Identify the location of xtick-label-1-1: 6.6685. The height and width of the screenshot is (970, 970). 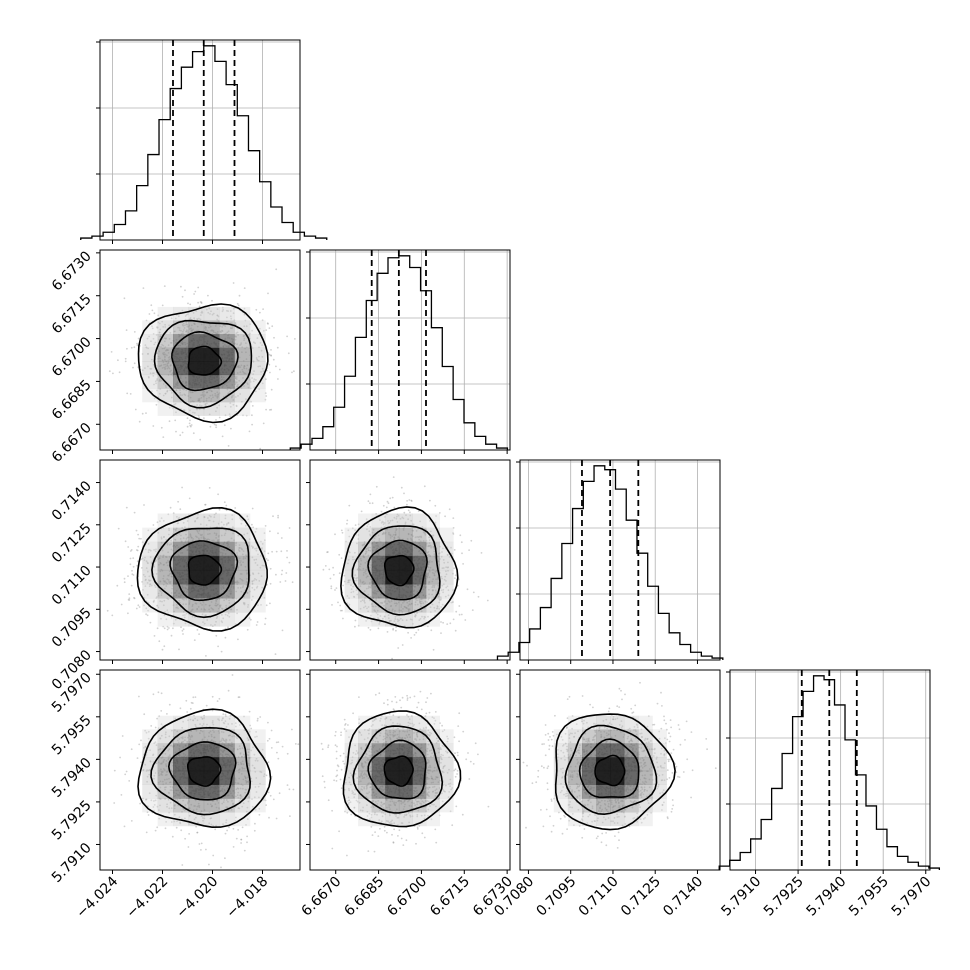
(364, 897).